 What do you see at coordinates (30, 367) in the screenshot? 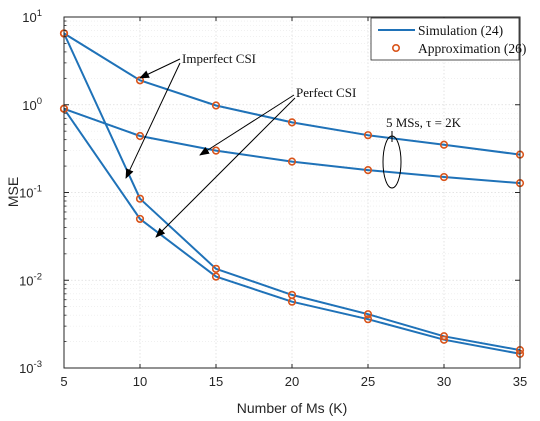
I see `y-tick-label: 10⁻³` at bounding box center [30, 367].